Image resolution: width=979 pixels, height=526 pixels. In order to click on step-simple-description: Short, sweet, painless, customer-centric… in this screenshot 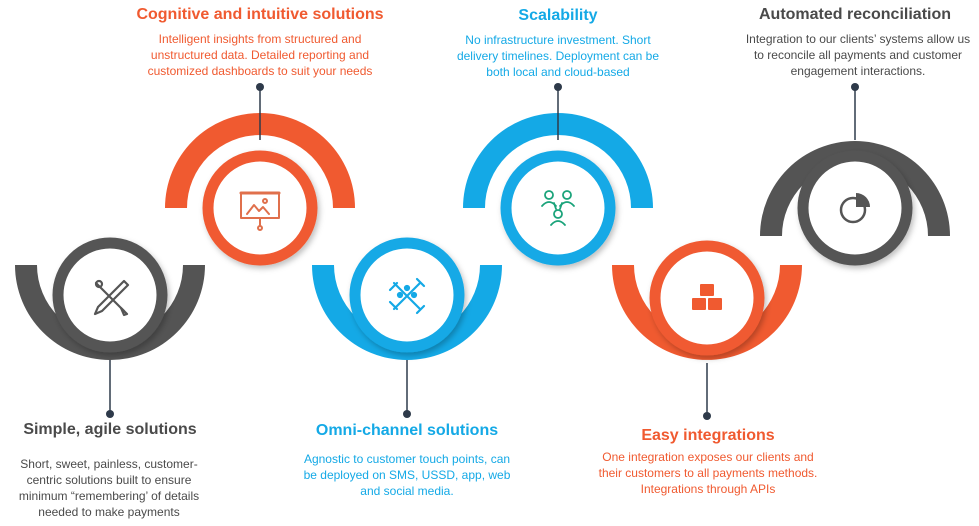, I will do `click(109, 488)`.